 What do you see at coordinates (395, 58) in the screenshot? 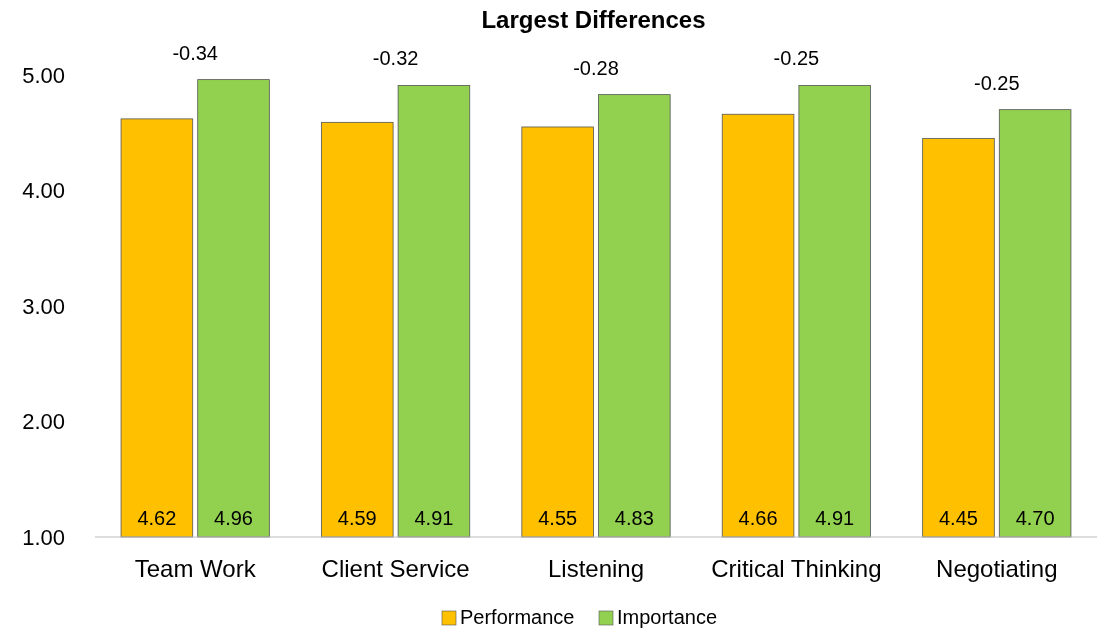
I see `annotation: -0.32` at bounding box center [395, 58].